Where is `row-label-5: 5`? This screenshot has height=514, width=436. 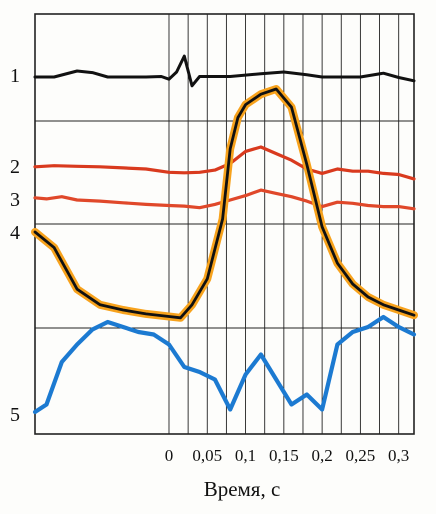
row-label-5: 5 is located at coordinates (15, 415).